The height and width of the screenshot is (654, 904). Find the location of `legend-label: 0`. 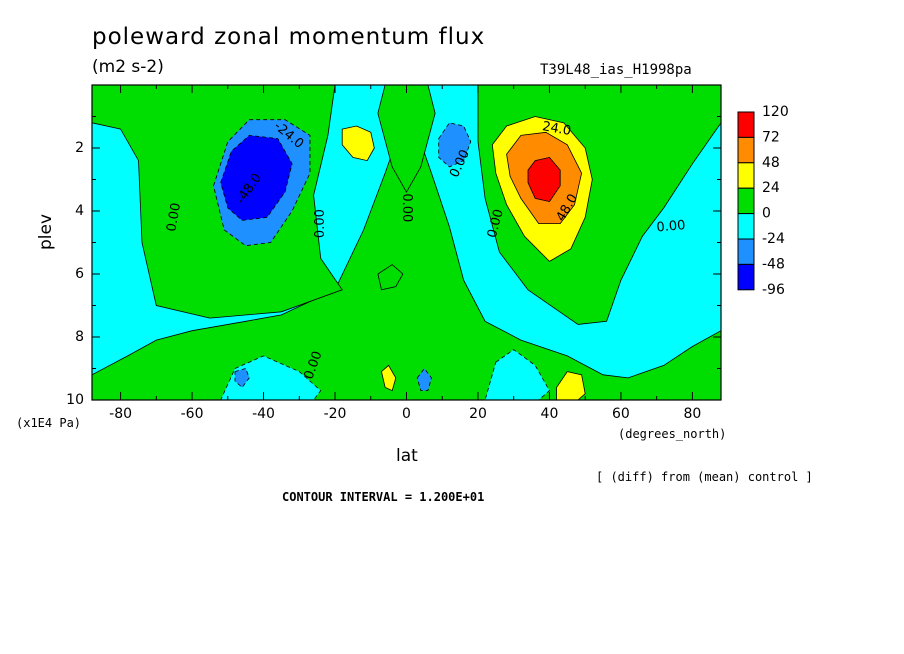

legend-label: 0 is located at coordinates (766, 214).